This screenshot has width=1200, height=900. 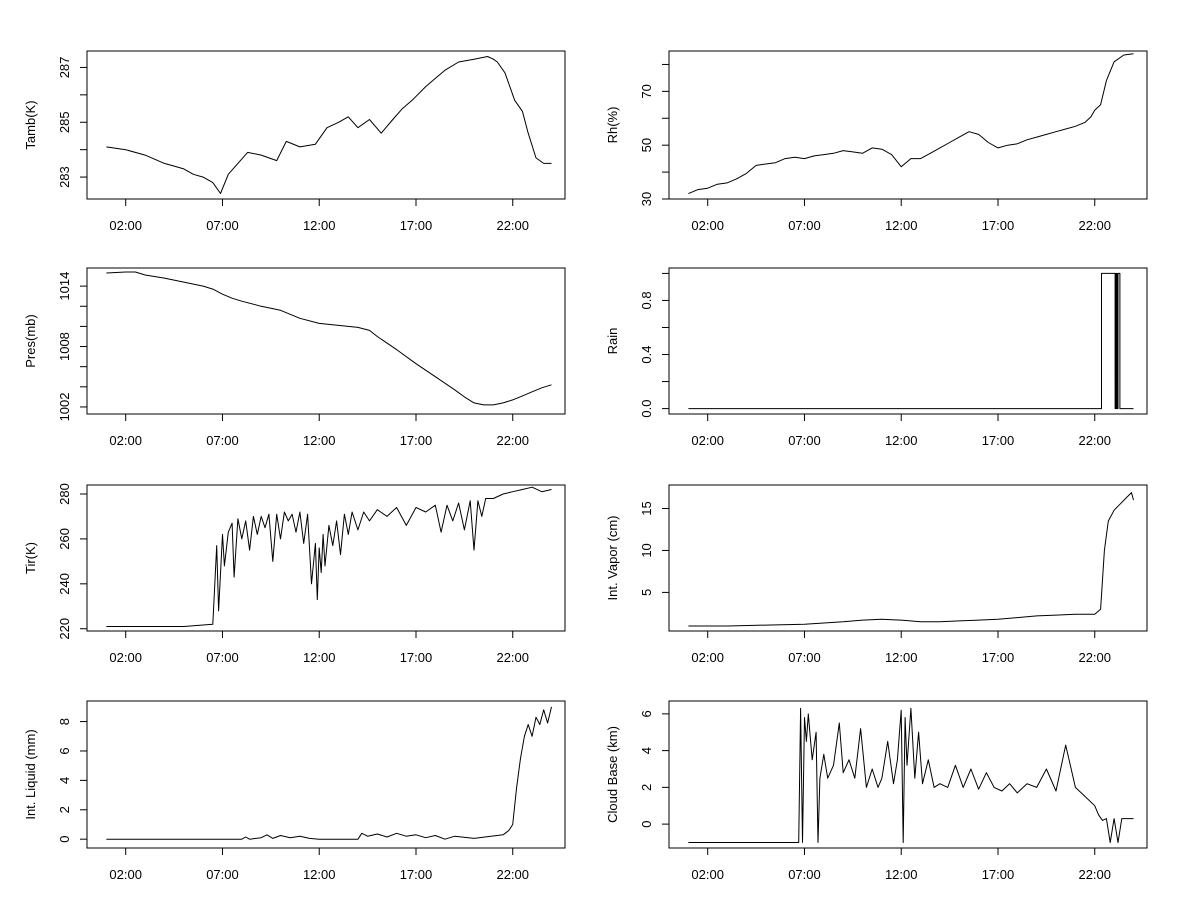 I want to click on panel-2: 02:00 07:00 12:00 17:00 22:00 30 50 70 Rh(%), so click(x=876, y=141).